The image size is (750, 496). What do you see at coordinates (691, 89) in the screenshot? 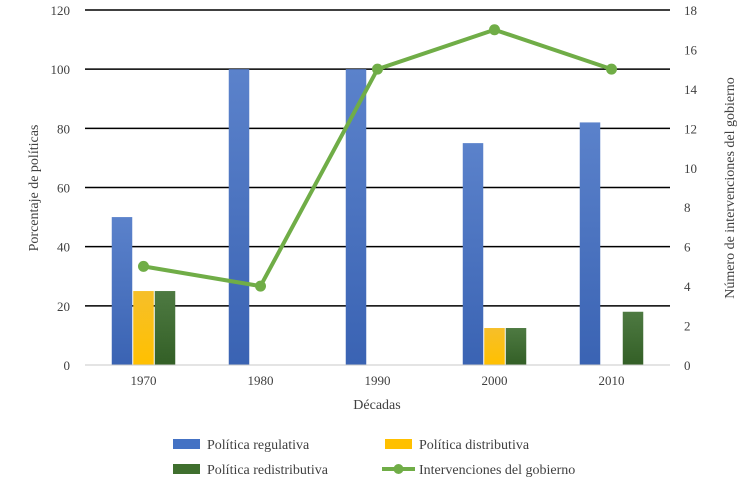
I see `y2-tick-label: 14` at bounding box center [691, 89].